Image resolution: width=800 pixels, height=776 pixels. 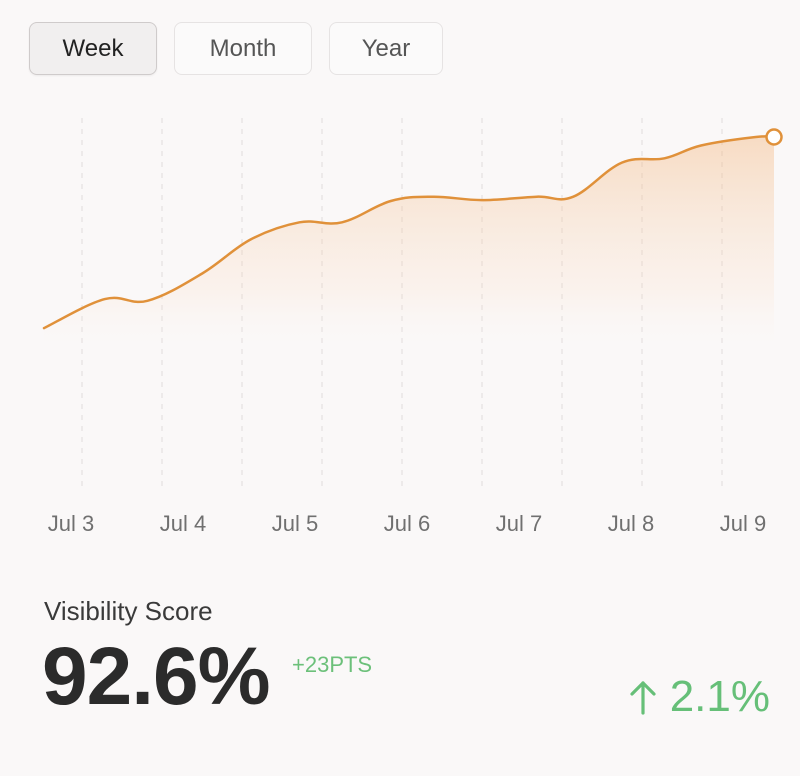 I want to click on score-percent-change-value: 2.1%, so click(x=719, y=696).